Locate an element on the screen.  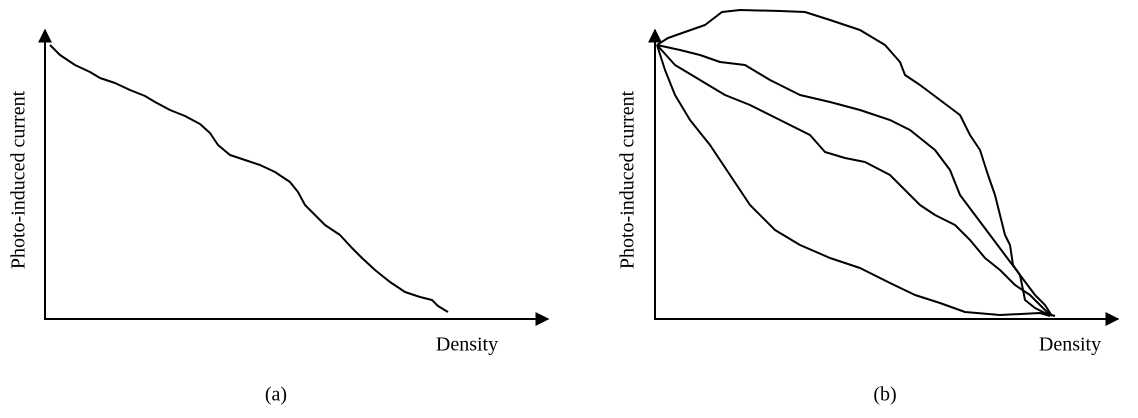
caption: (b) is located at coordinates (884, 395).